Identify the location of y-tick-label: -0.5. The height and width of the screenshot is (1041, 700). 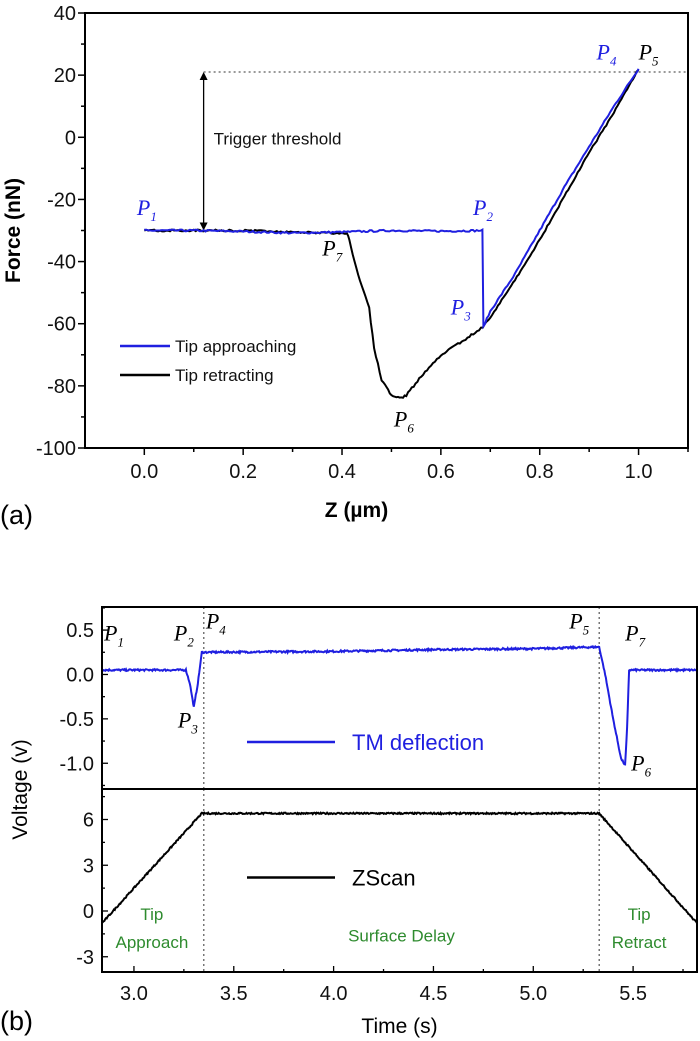
(77, 720).